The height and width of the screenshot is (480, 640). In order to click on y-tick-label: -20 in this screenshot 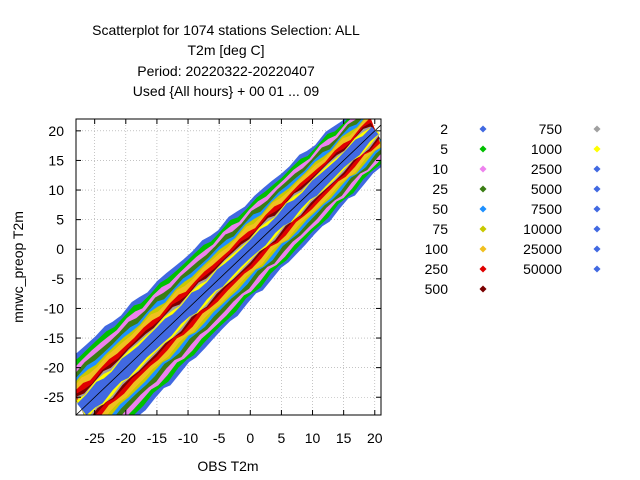, I will do `click(54, 368)`.